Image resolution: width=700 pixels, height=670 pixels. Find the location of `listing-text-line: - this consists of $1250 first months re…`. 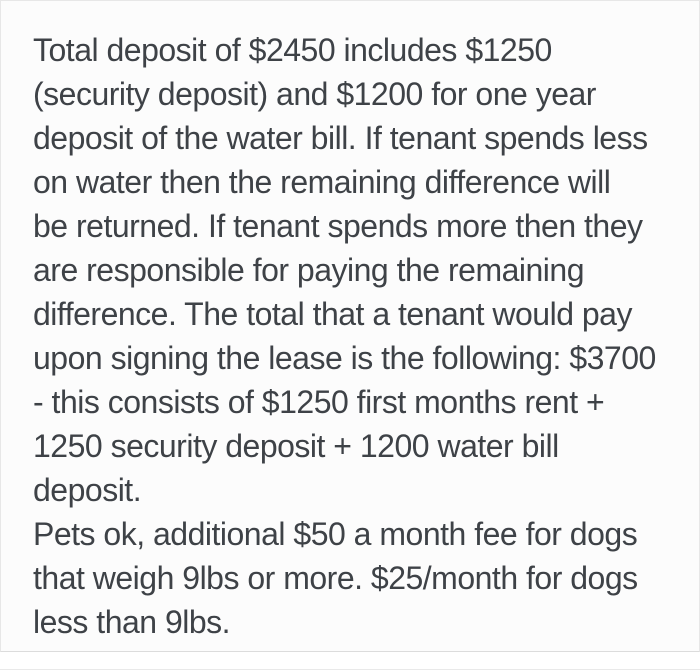

listing-text-line: - this consists of $1250 first months re… is located at coordinates (319, 402).